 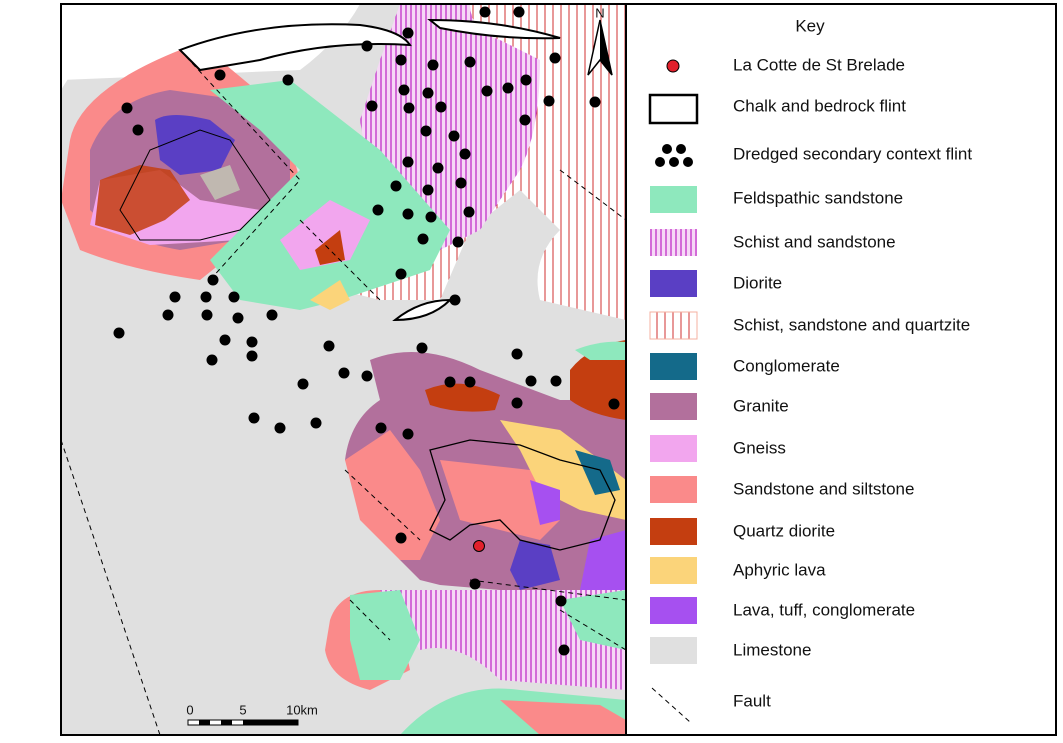 What do you see at coordinates (851, 324) in the screenshot?
I see `key-label: Schist, sandstone and quartzite` at bounding box center [851, 324].